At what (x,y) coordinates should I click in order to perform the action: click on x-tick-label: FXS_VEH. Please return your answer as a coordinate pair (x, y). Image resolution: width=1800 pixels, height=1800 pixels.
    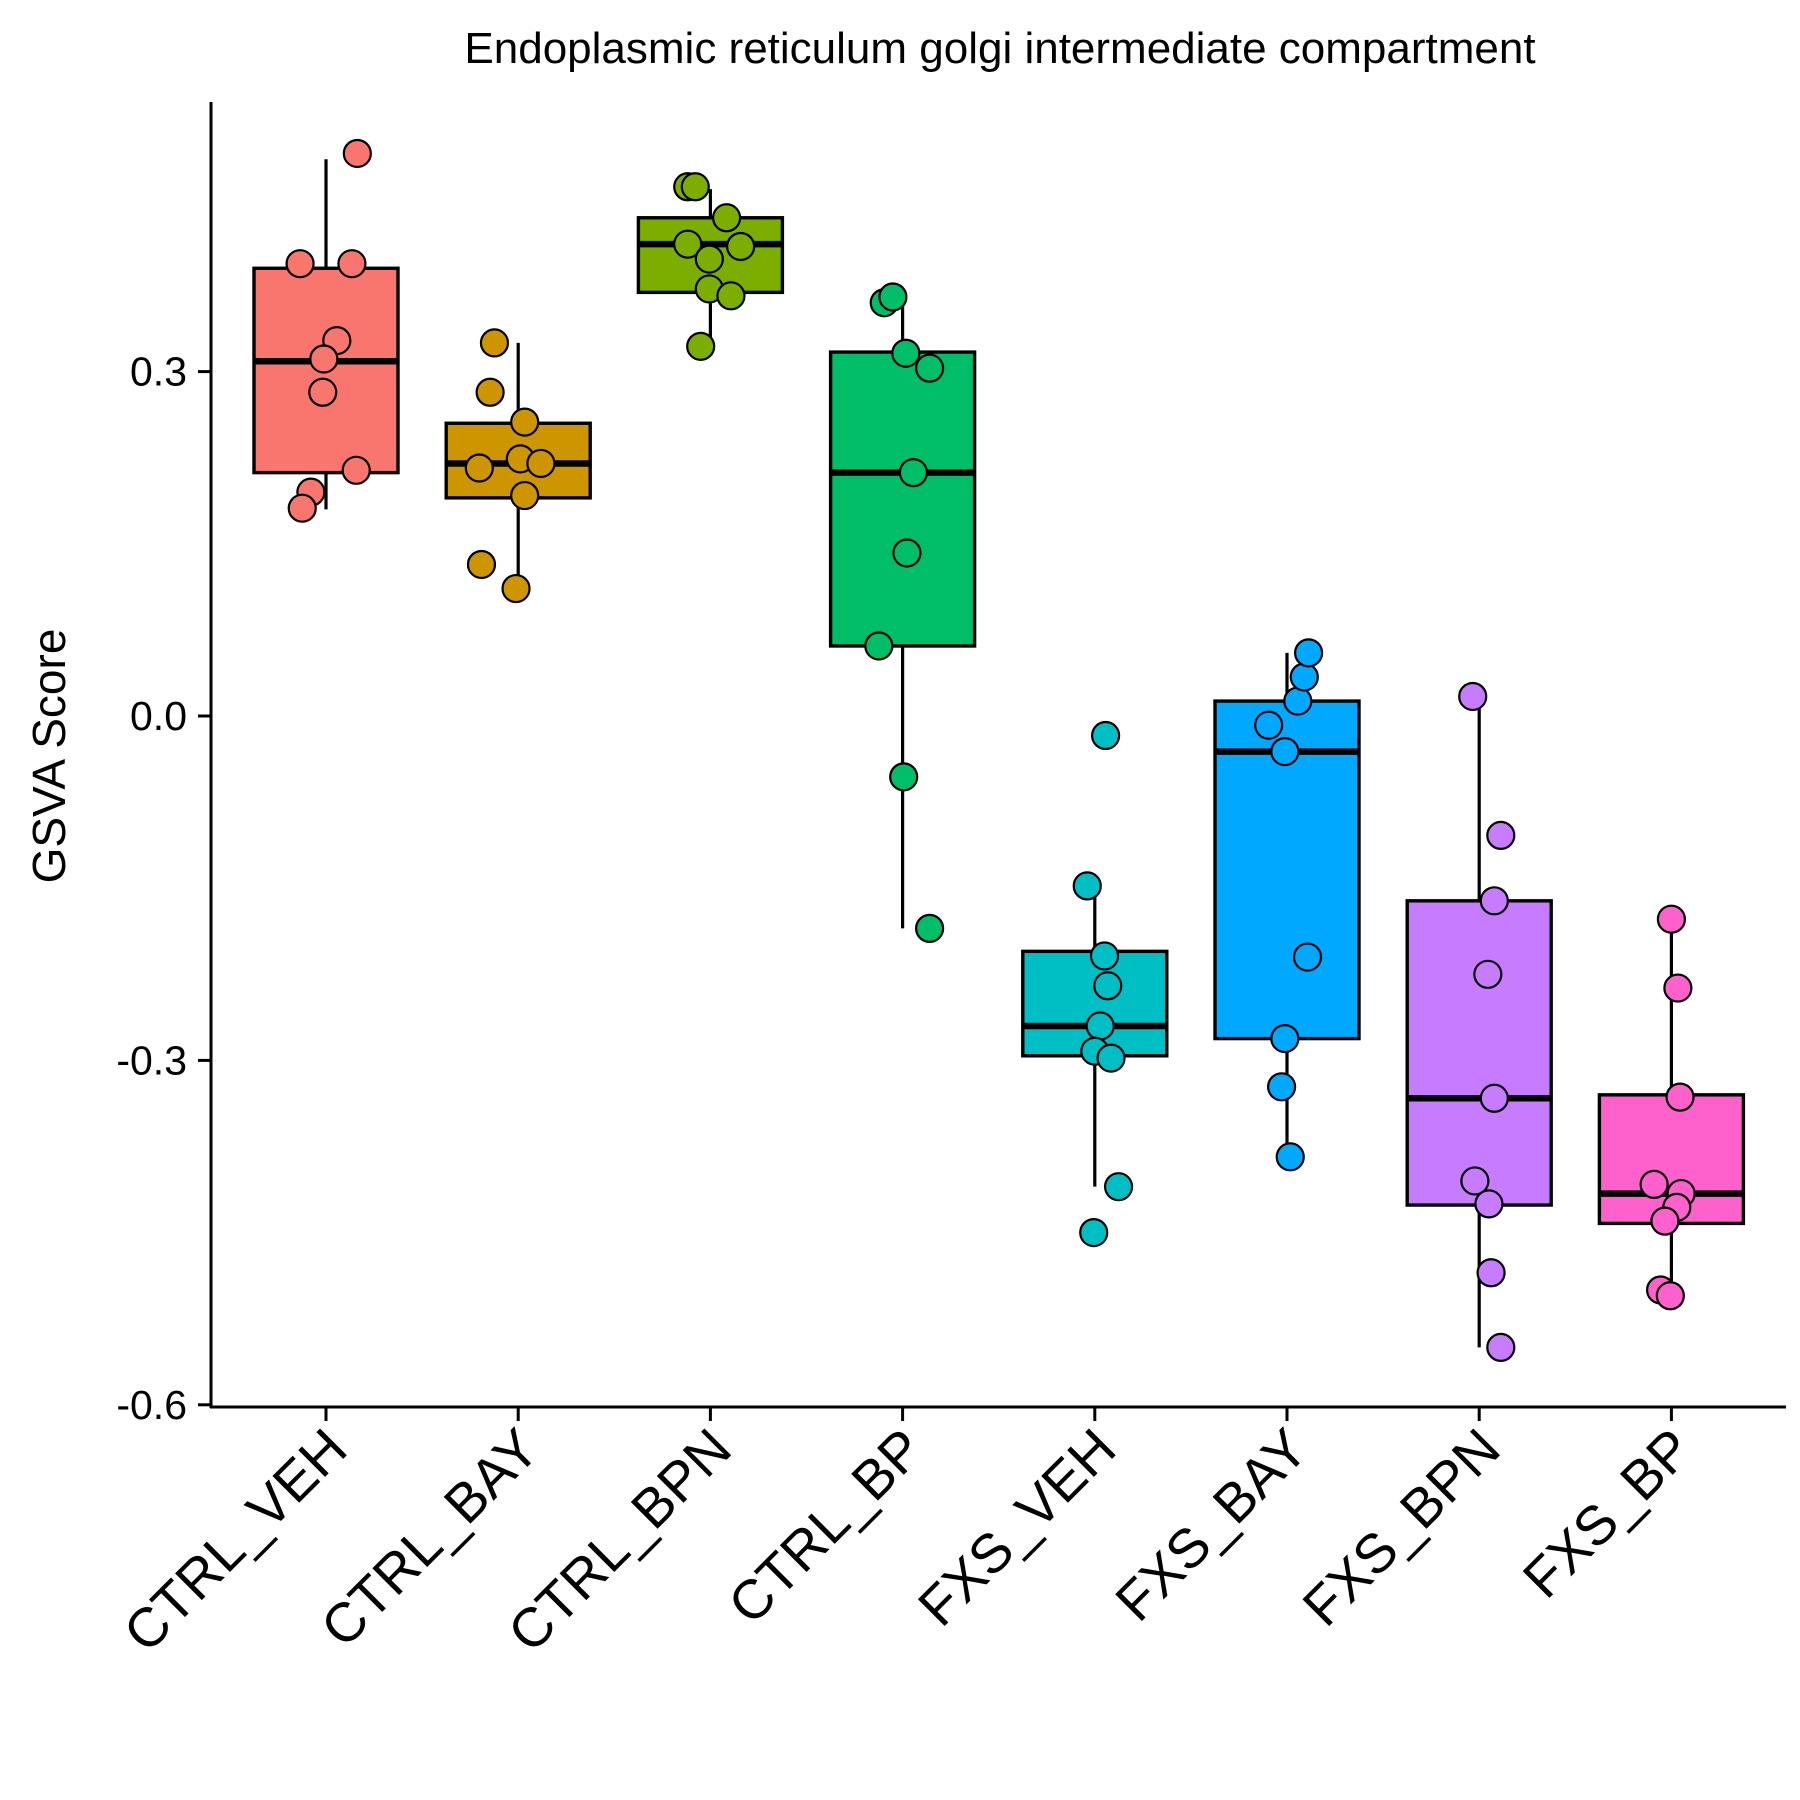
    Looking at the image, I should click on (1016, 1527).